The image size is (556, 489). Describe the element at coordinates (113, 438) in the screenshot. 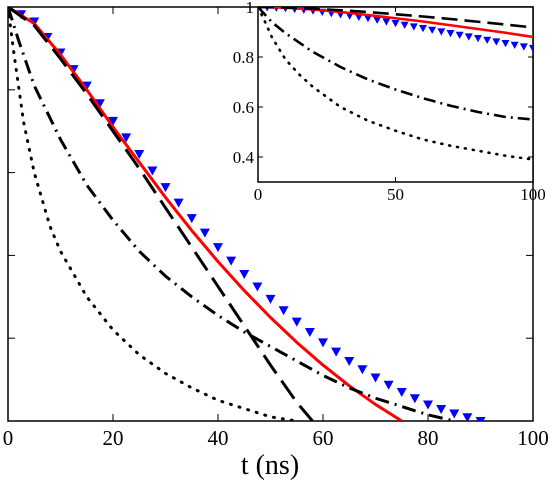

I see `main-x-tick-label: 20` at that location.